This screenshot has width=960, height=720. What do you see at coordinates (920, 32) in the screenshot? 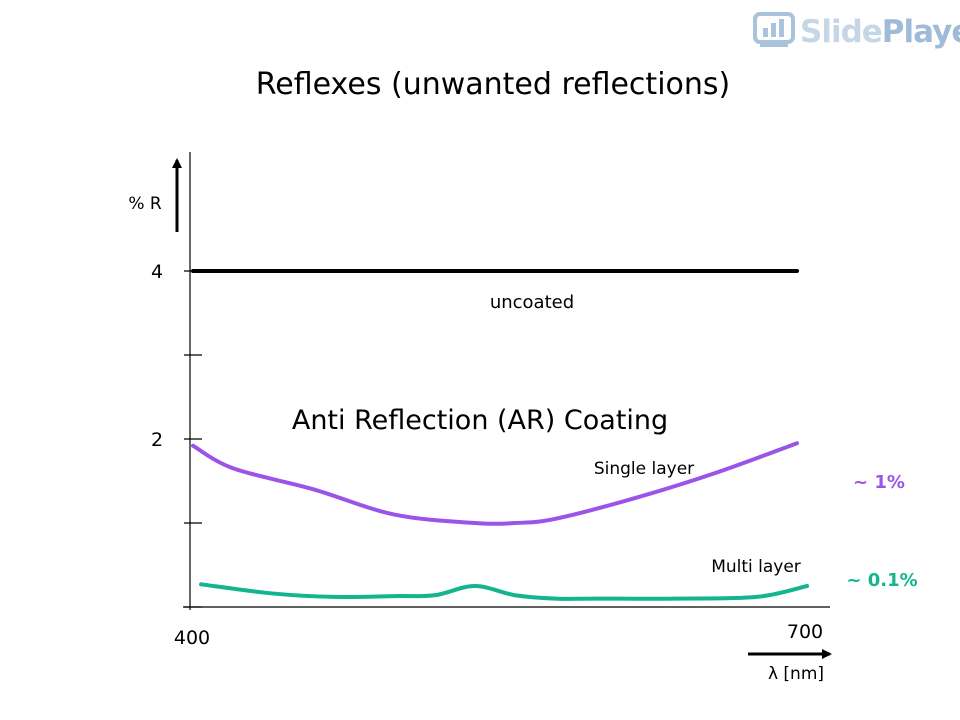
I see `logo-word-player: Player` at bounding box center [920, 32].